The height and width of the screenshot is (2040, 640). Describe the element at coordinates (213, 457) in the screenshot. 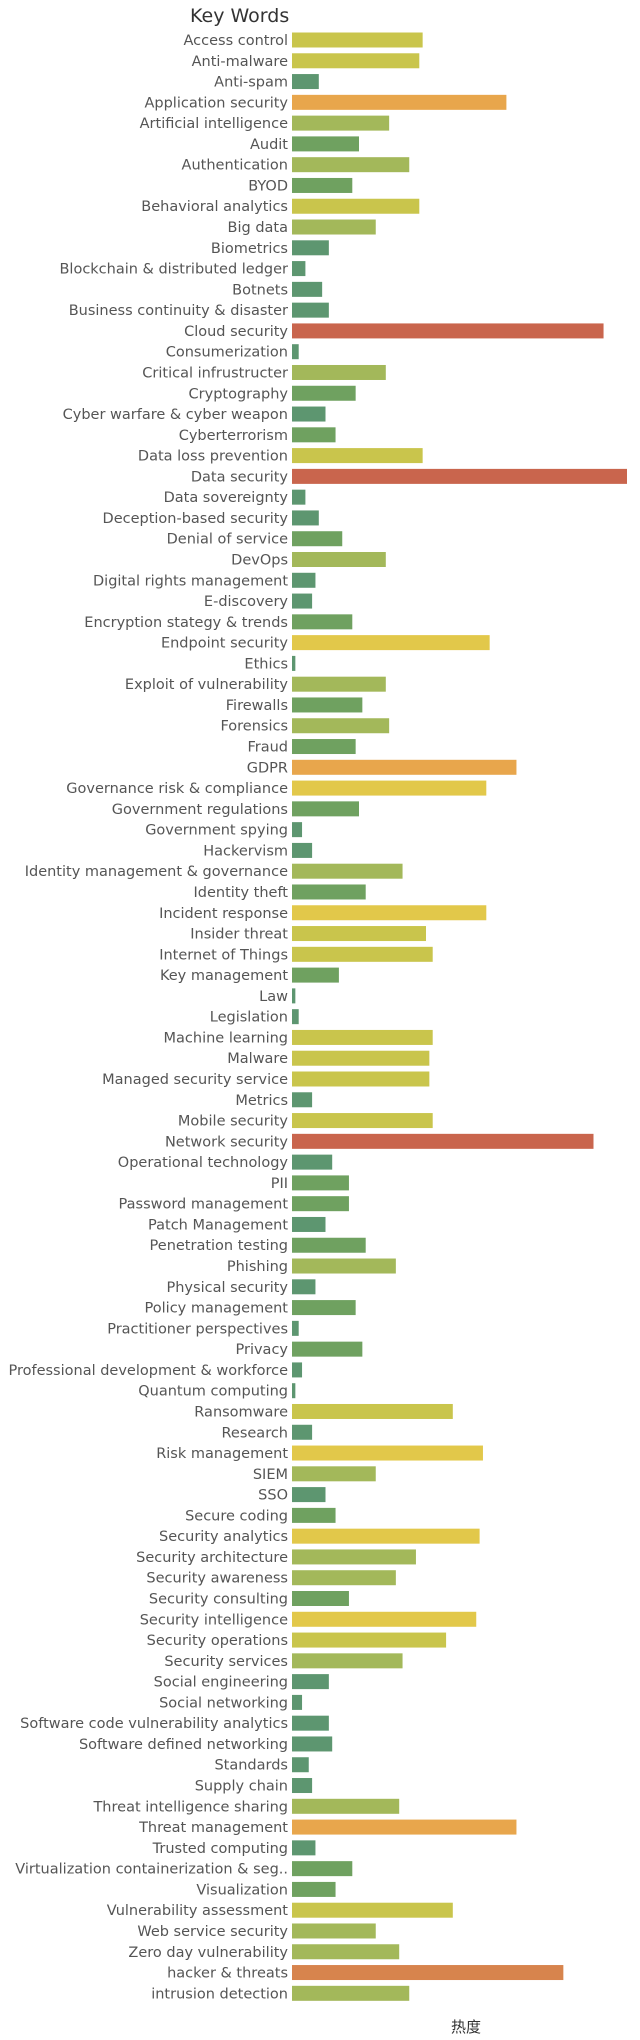

I see `category-label: Data loss prevention` at that location.